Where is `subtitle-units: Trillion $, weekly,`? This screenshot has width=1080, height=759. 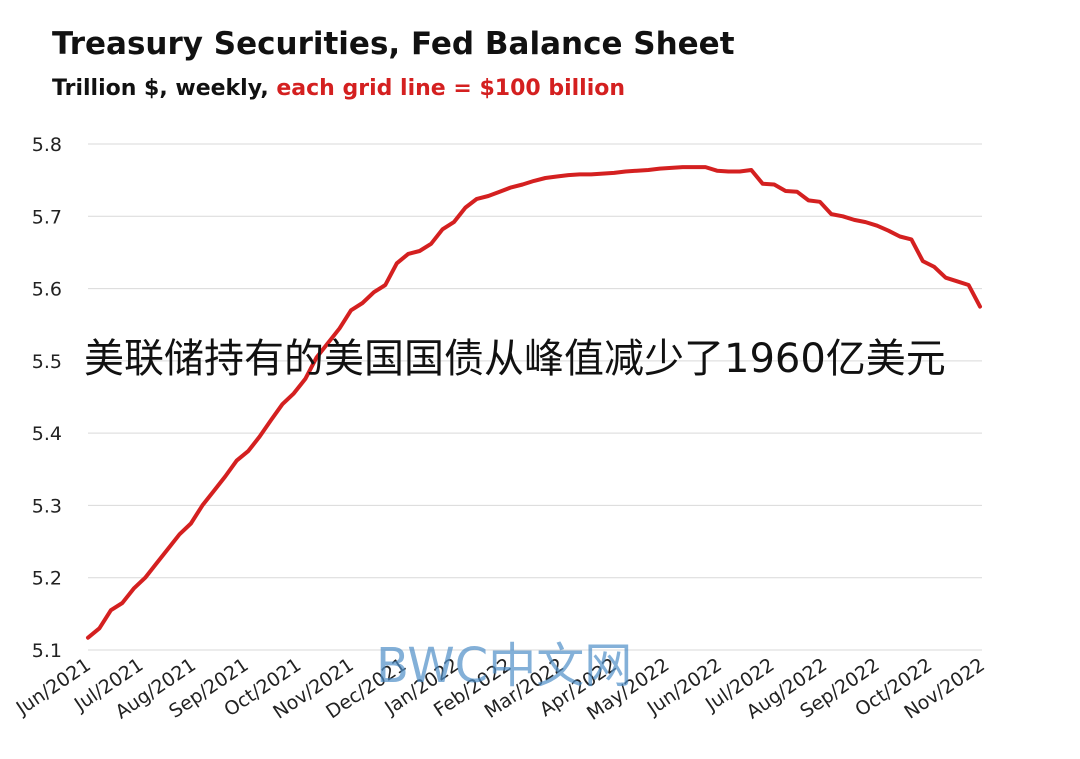 subtitle-units: Trillion $, weekly, is located at coordinates (160, 88).